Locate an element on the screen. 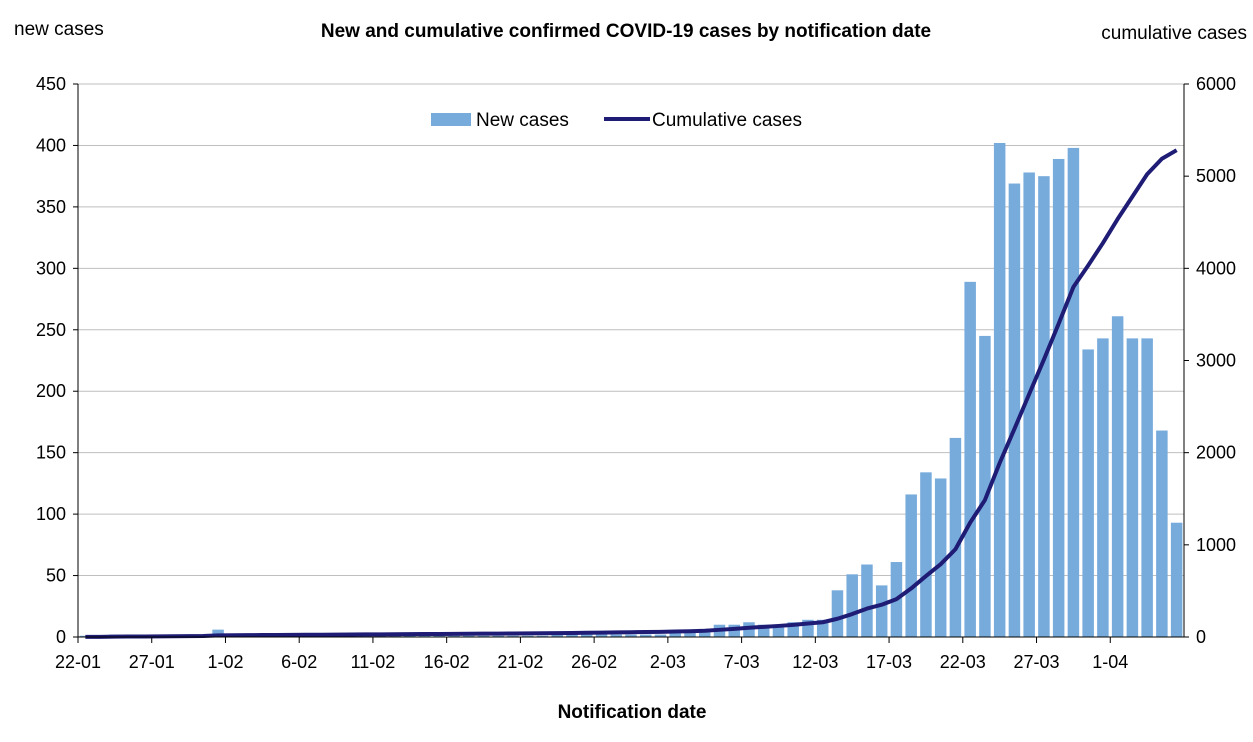  right-y-tick-3: 3000 is located at coordinates (1216, 361).